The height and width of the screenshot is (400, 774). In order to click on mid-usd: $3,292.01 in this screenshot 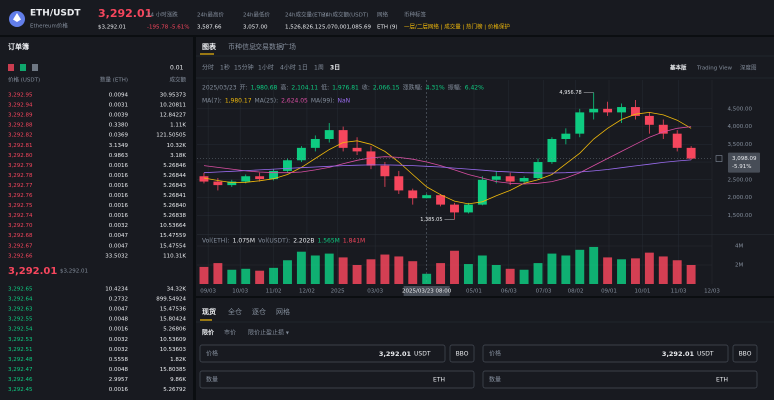, I will do `click(74, 272)`.